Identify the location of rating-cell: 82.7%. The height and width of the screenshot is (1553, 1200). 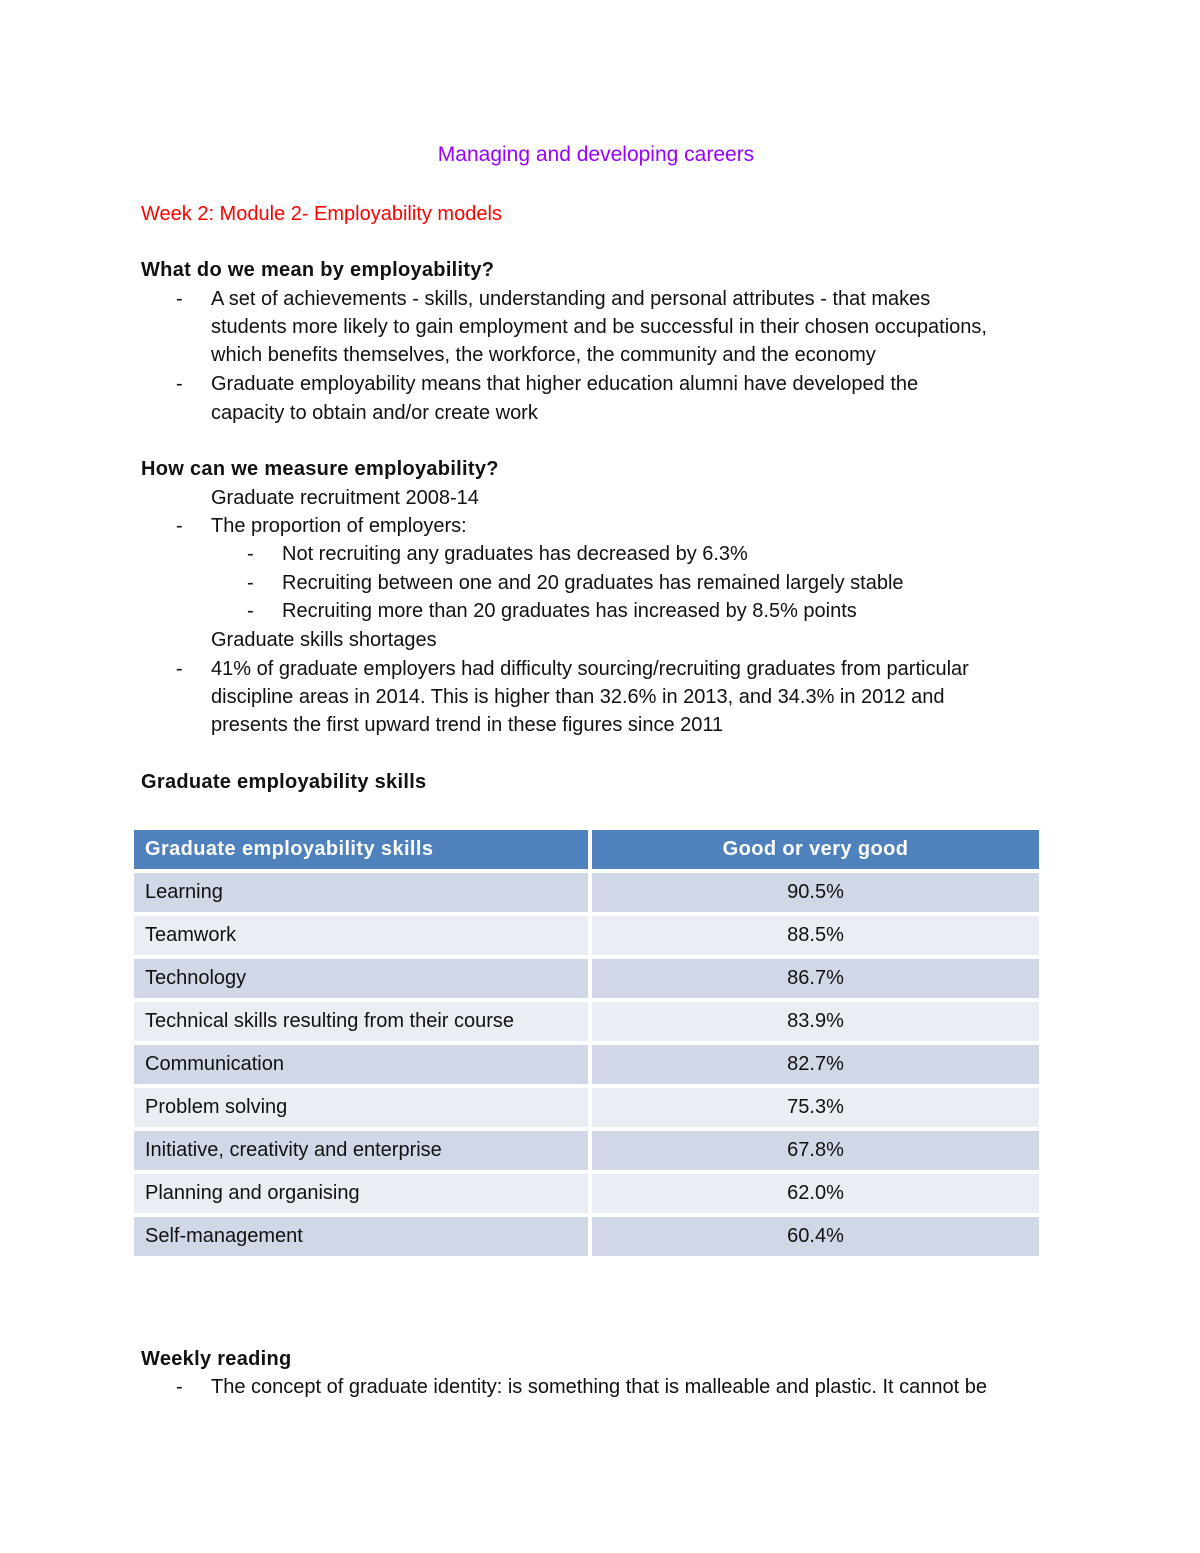
(815, 1064).